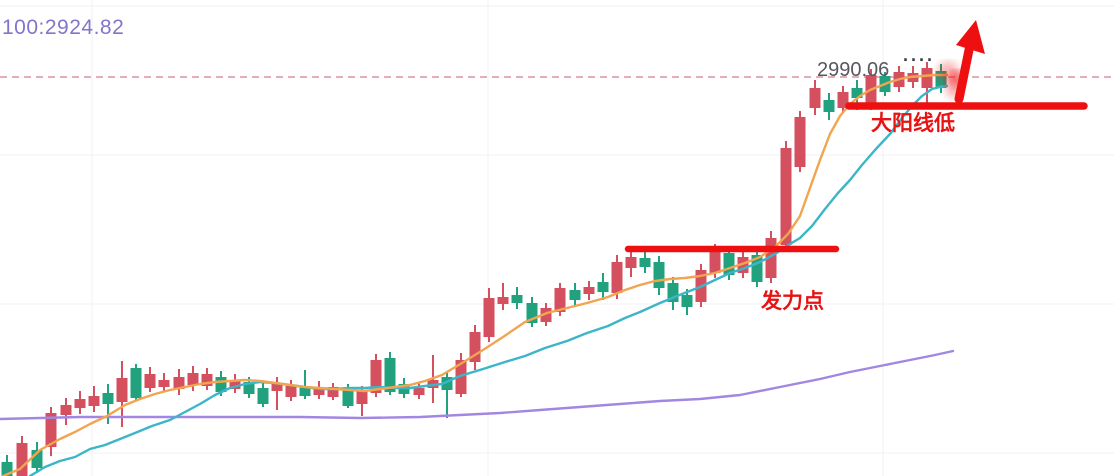 The image size is (1114, 476). What do you see at coordinates (792, 301) in the screenshot?
I see `annotation-launch-point-label: 发力点` at bounding box center [792, 301].